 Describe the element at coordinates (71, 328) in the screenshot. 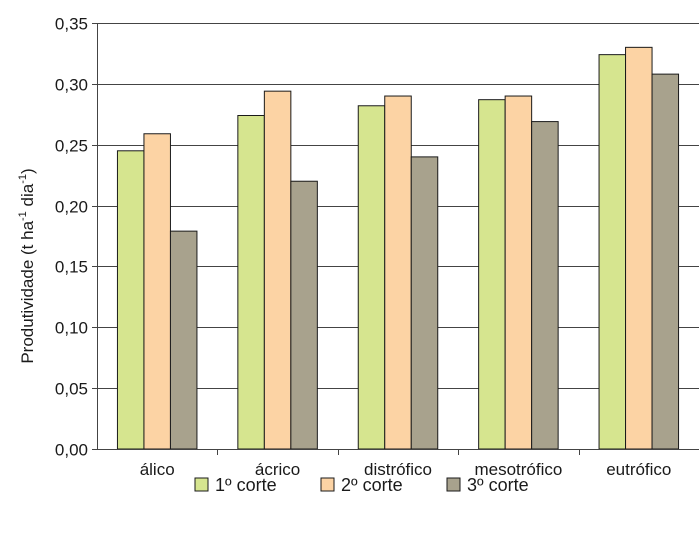

I see `y-tick-label: 0,10` at that location.